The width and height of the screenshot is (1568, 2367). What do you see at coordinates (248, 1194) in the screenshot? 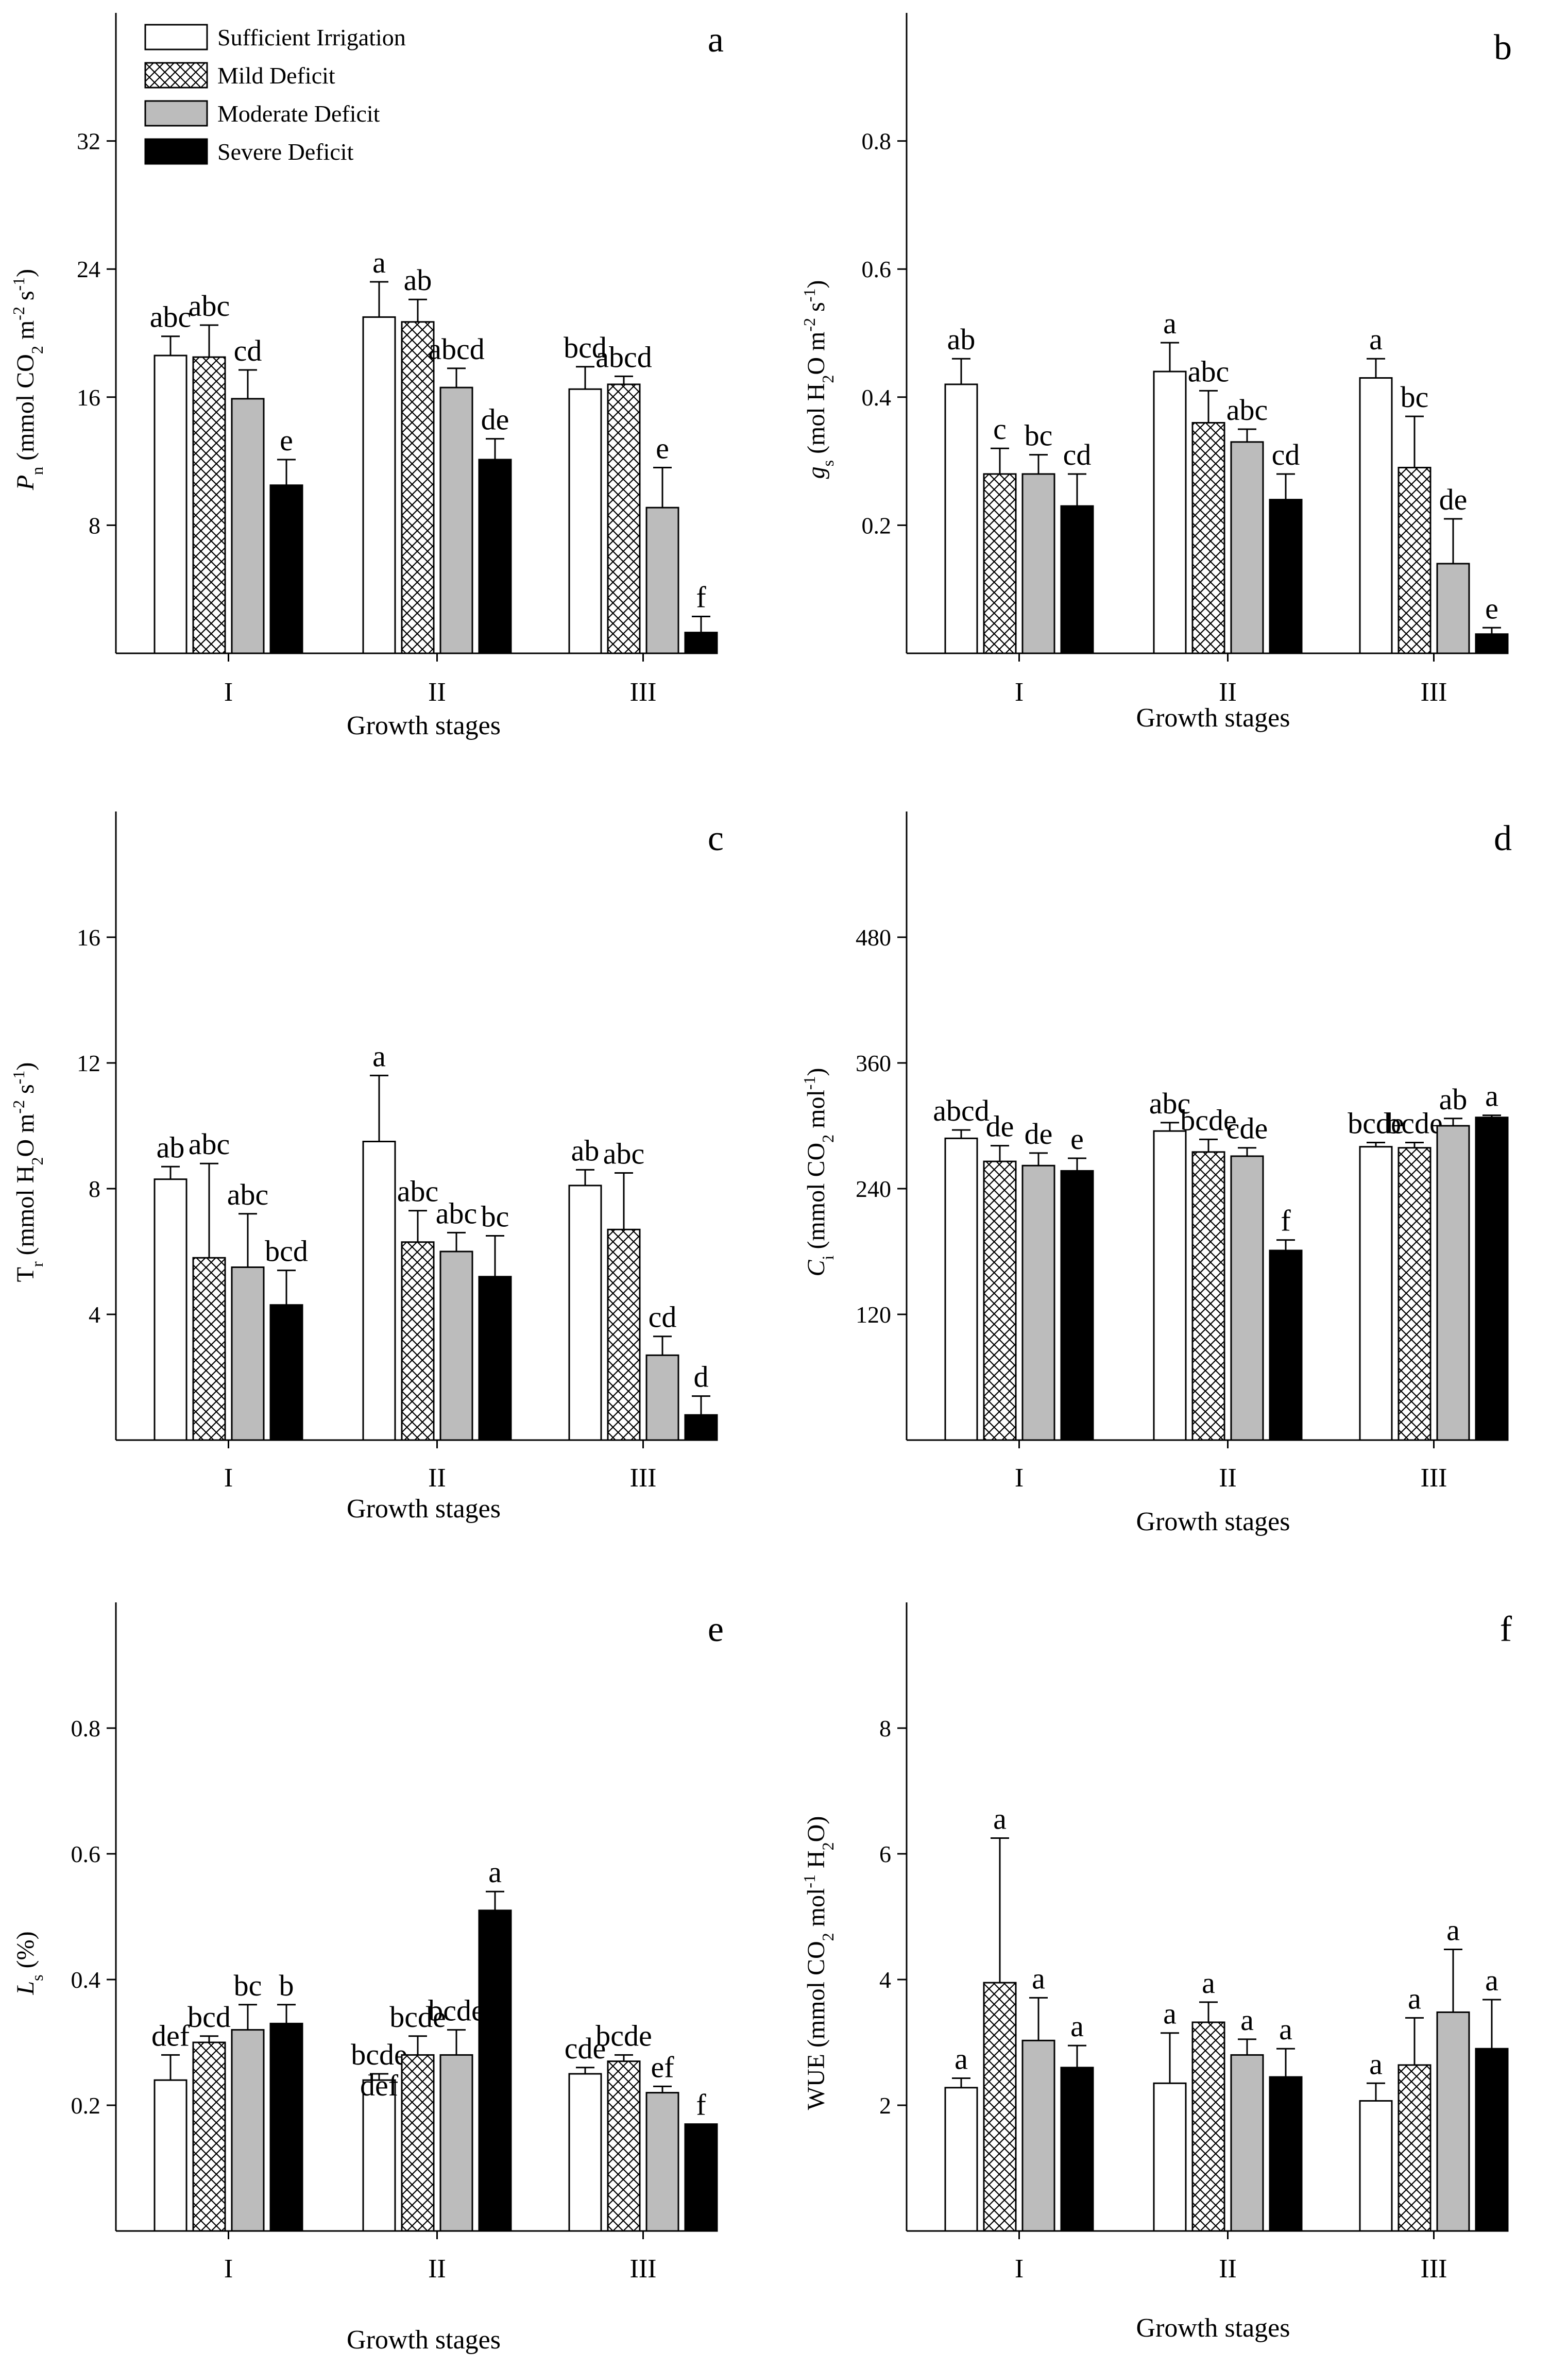
I see `significance-letter: abc` at bounding box center [248, 1194].